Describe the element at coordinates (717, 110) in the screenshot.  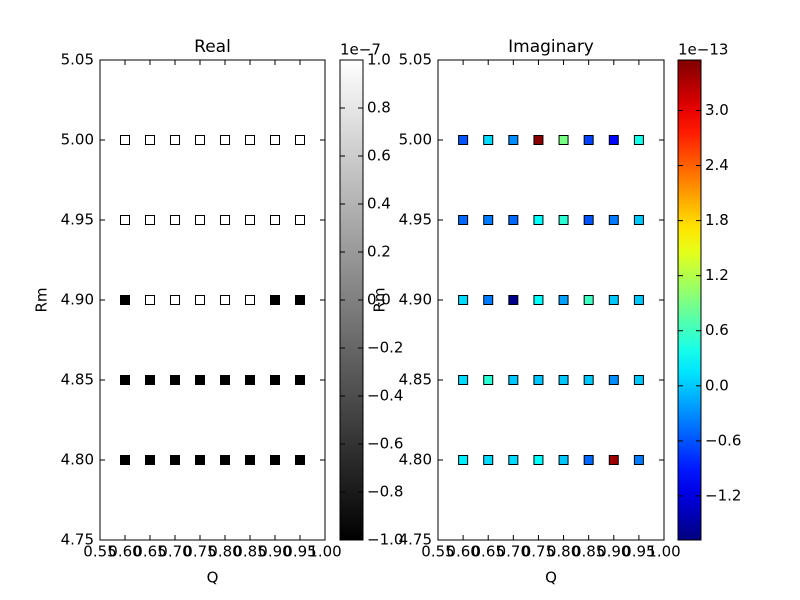
I see `colorbar-tick-label: 3.0` at that location.